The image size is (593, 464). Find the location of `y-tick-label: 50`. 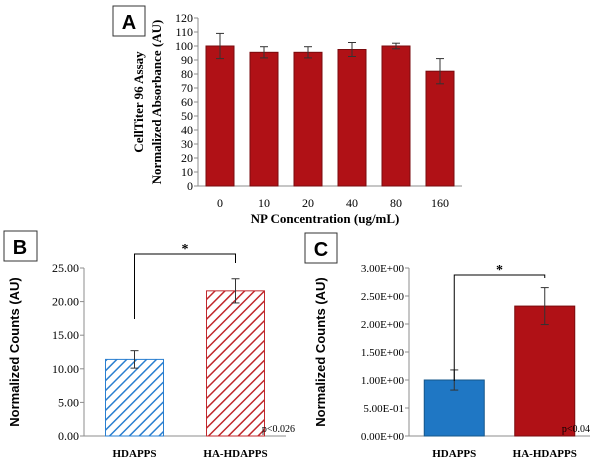

y-tick-label: 50 is located at coordinates (187, 116).